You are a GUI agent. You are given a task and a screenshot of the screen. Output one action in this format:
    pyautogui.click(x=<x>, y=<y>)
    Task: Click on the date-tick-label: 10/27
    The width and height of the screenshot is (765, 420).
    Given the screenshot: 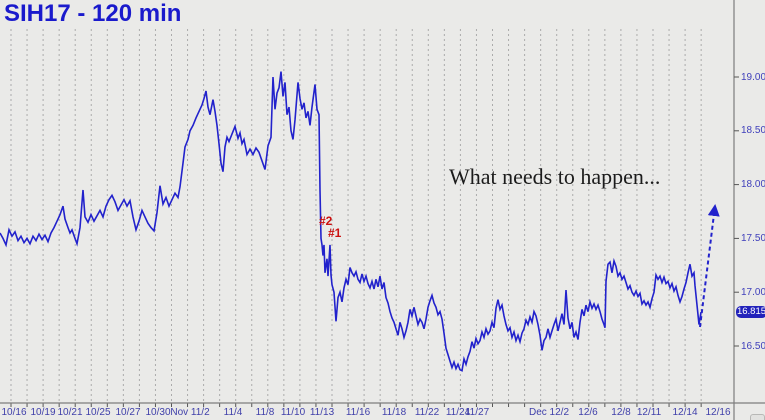 What is the action you would take?
    pyautogui.click(x=128, y=412)
    